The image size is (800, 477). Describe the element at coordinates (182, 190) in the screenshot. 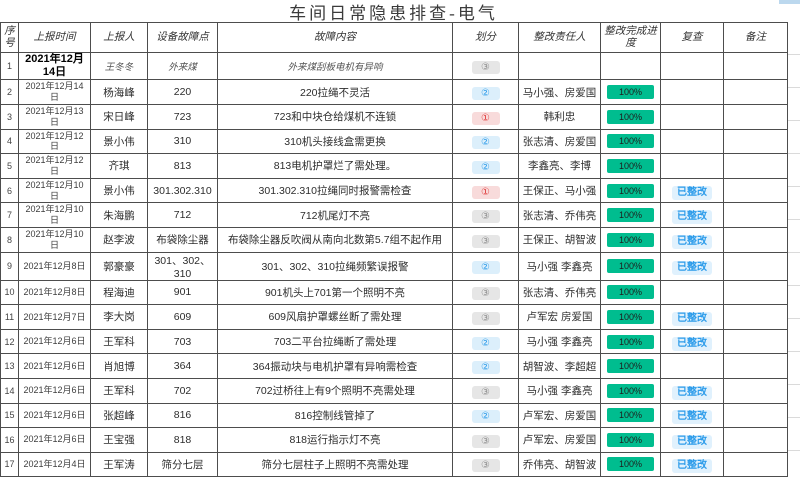

I see `device-fault-point-cell: 301.302.310` at that location.